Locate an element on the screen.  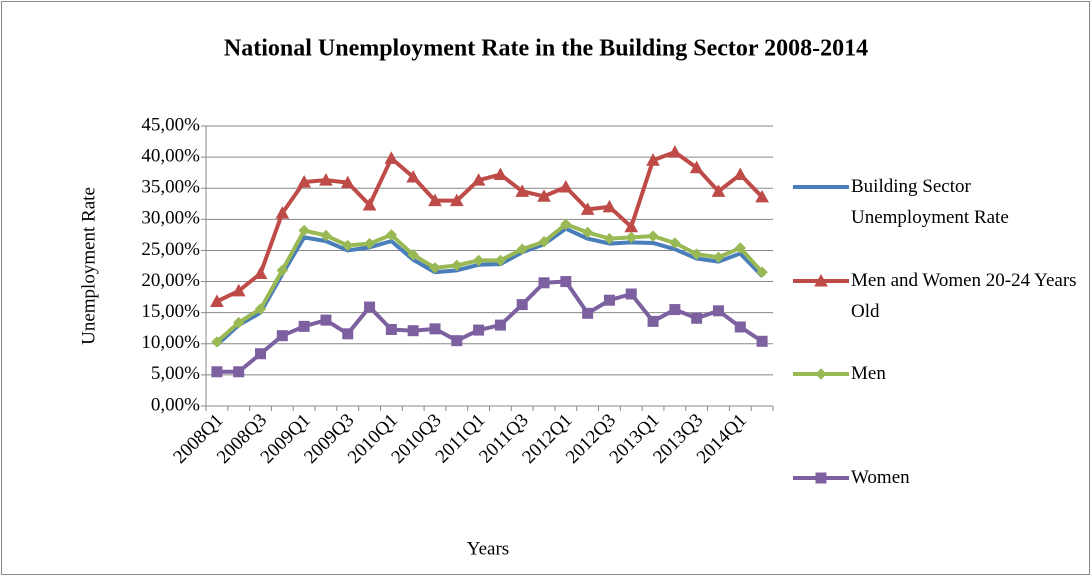
y-tick-label: 35,00% is located at coordinates (170, 187).